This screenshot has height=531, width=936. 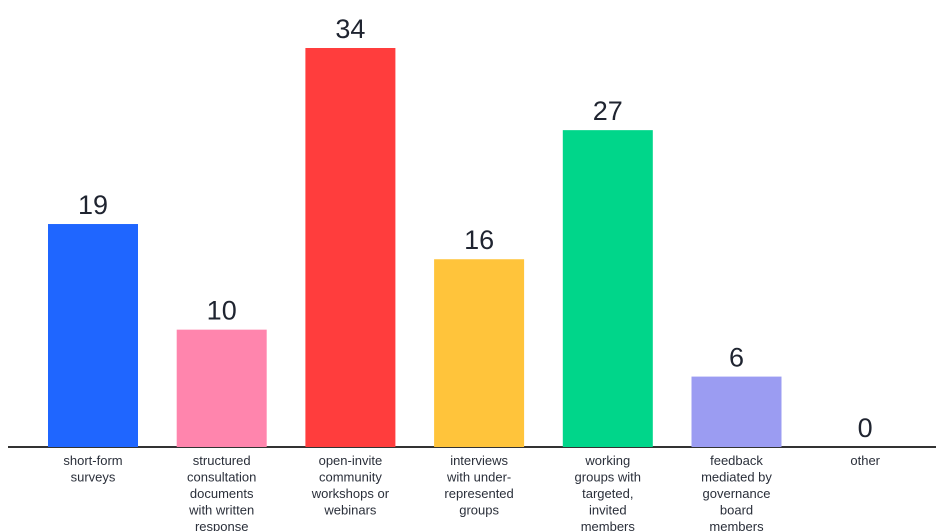 What do you see at coordinates (736, 358) in the screenshot?
I see `value-label-5: 6` at bounding box center [736, 358].